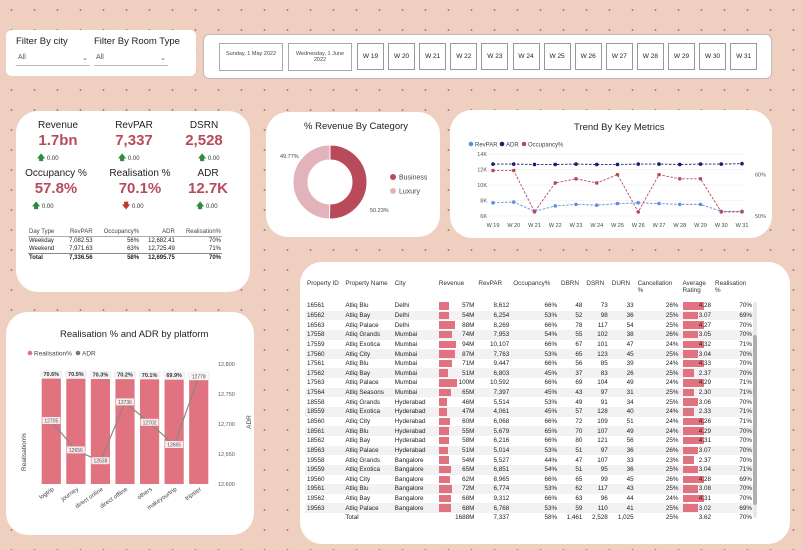  What do you see at coordinates (323, 283) in the screenshot?
I see `col-header: Property ID` at bounding box center [323, 283].